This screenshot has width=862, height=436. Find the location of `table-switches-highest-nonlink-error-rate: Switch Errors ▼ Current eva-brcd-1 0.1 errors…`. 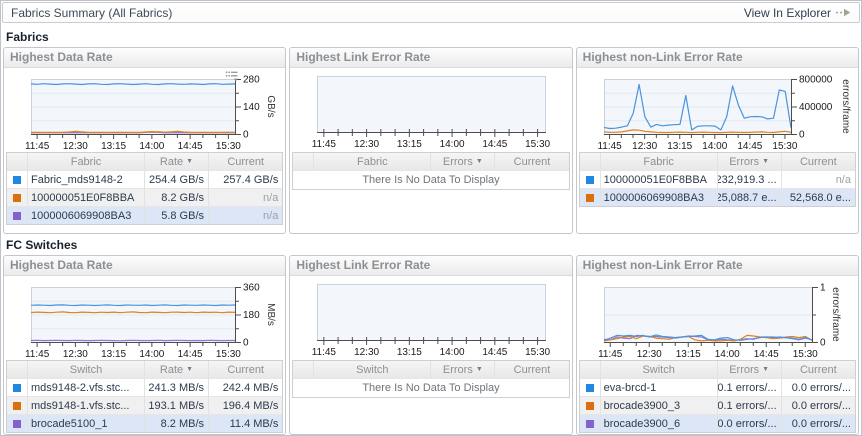

table-switches-highest-nonlink-error-rate: Switch Errors ▼ Current eva-brcd-1 0.1 errors… is located at coordinates (717, 396).